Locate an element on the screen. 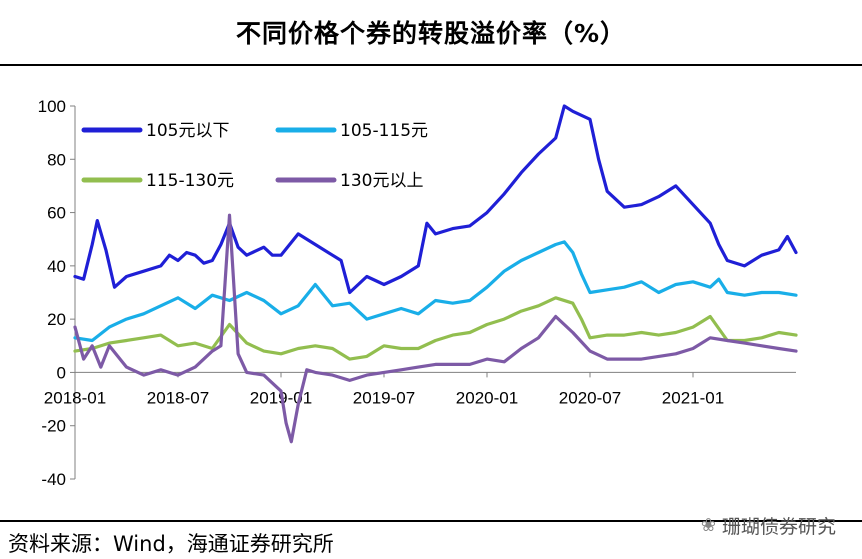 The image size is (862, 559). y-tick-label: -40 is located at coordinates (53, 479).